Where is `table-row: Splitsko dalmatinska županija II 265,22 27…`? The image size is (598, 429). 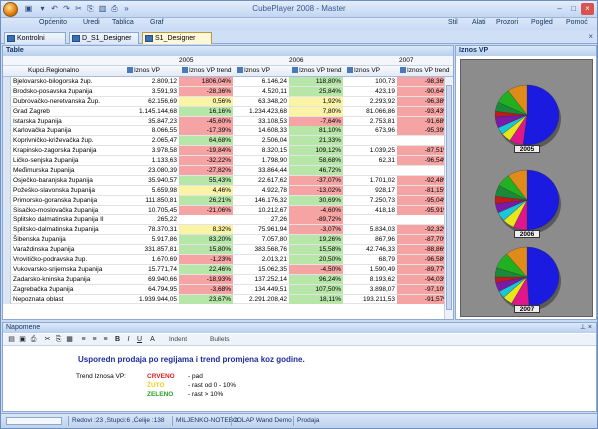
table-row: Splitsko dalmatinska županija II 265,22 27… is located at coordinates (228, 220).